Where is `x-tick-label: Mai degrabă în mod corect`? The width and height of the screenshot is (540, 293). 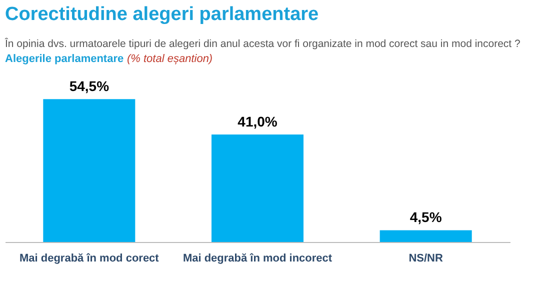 x-tick-label: Mai degrabă în mod corect is located at coordinates (89, 258).